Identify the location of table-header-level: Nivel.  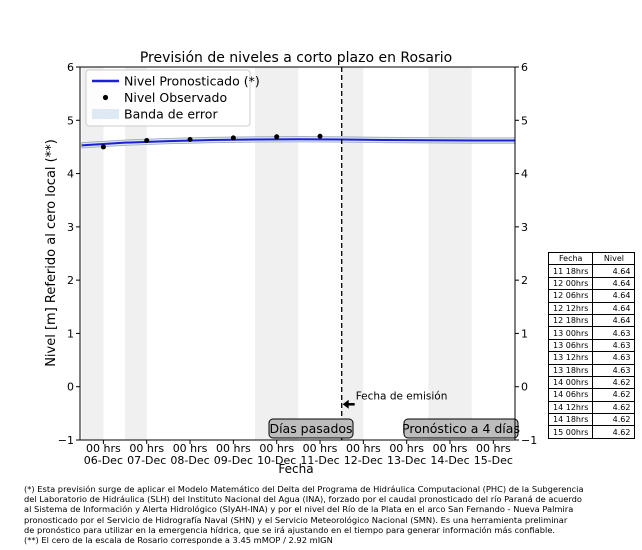
(614, 258).